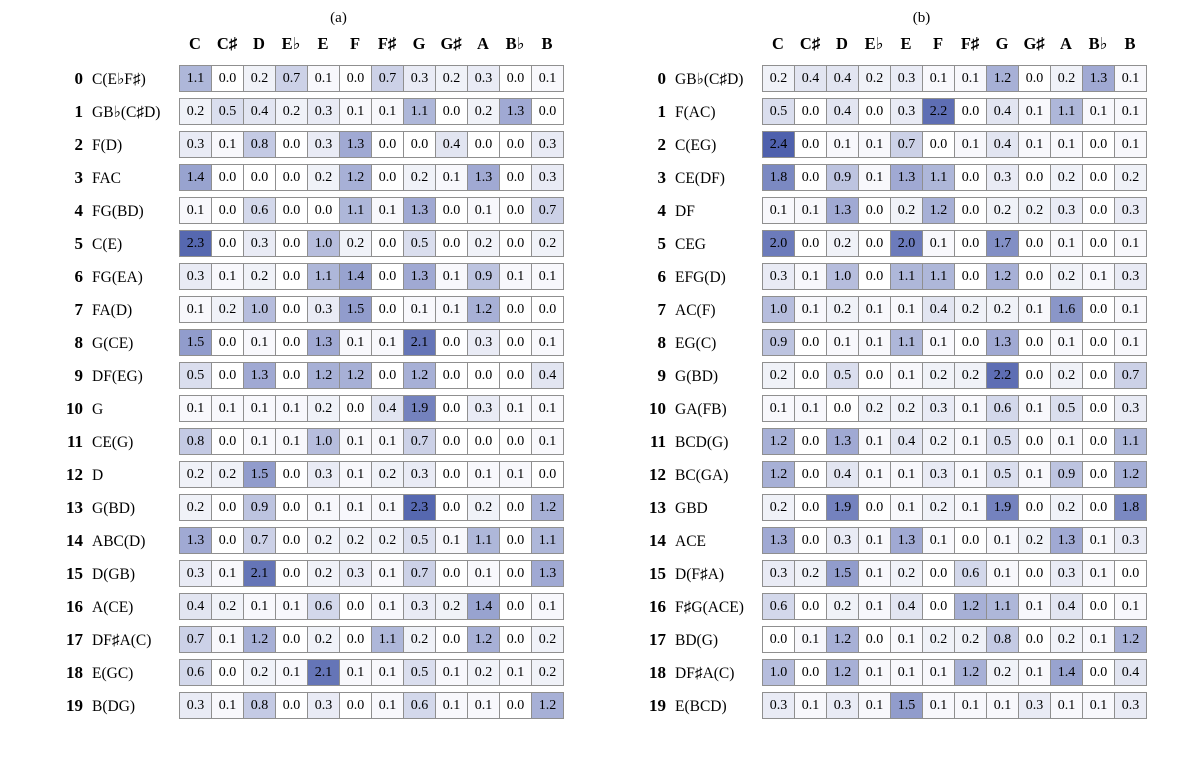  I want to click on row-label: F♯G(ACE), so click(709, 607).